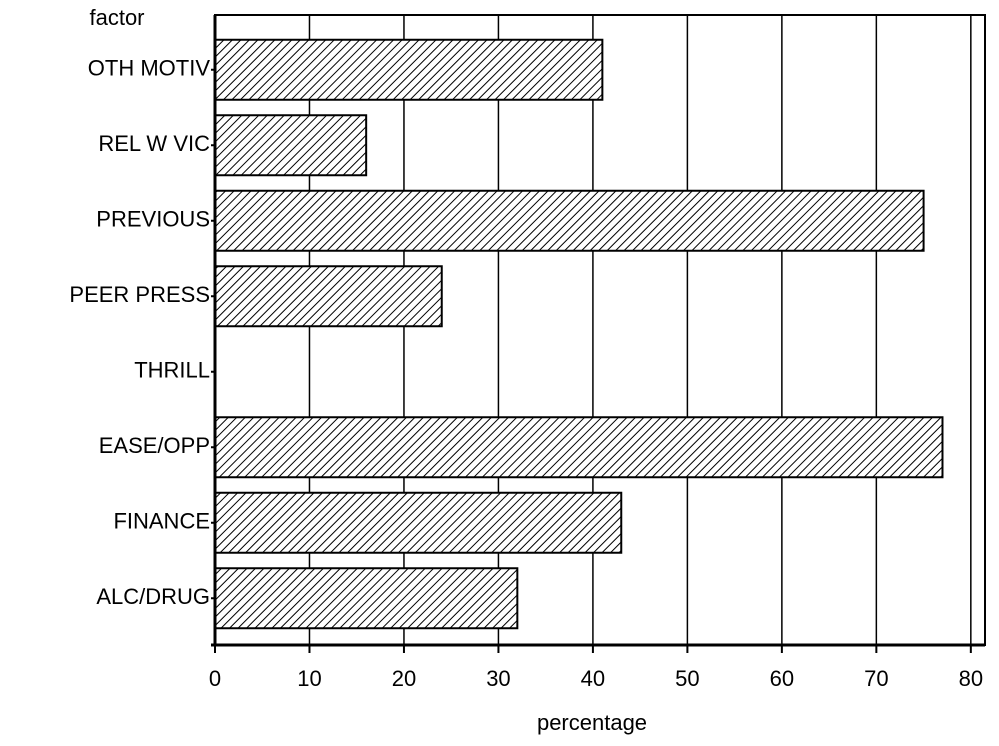  Describe the element at coordinates (782, 678) in the screenshot. I see `x-tick-label: 60` at that location.